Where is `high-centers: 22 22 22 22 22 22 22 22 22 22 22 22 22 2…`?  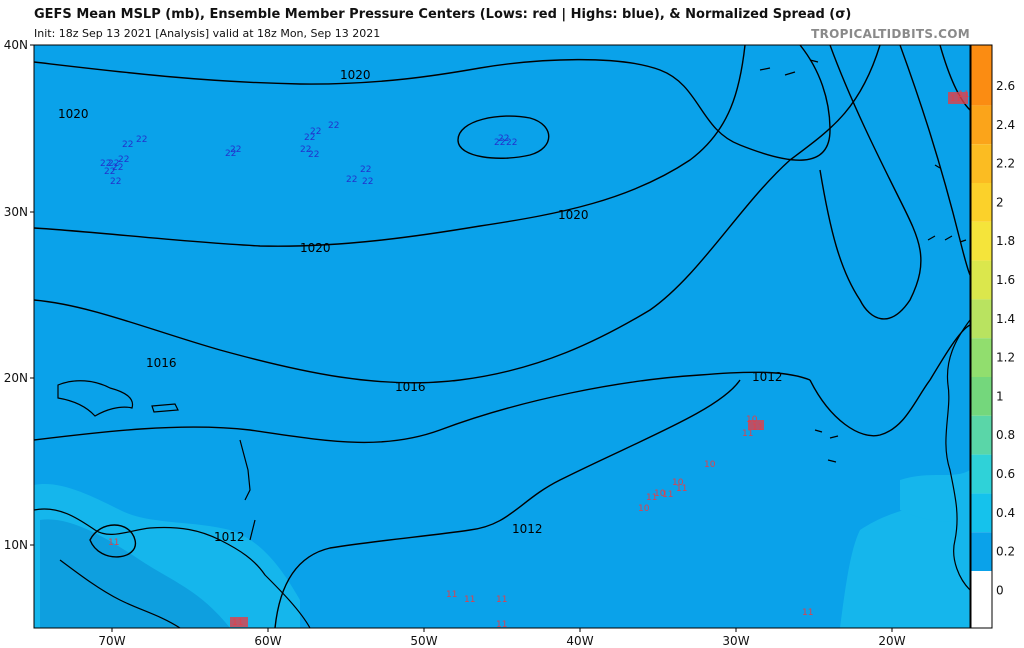 high-centers: 22 22 22 22 22 22 22 22 22 22 22 22 22 2… is located at coordinates (308, 154).